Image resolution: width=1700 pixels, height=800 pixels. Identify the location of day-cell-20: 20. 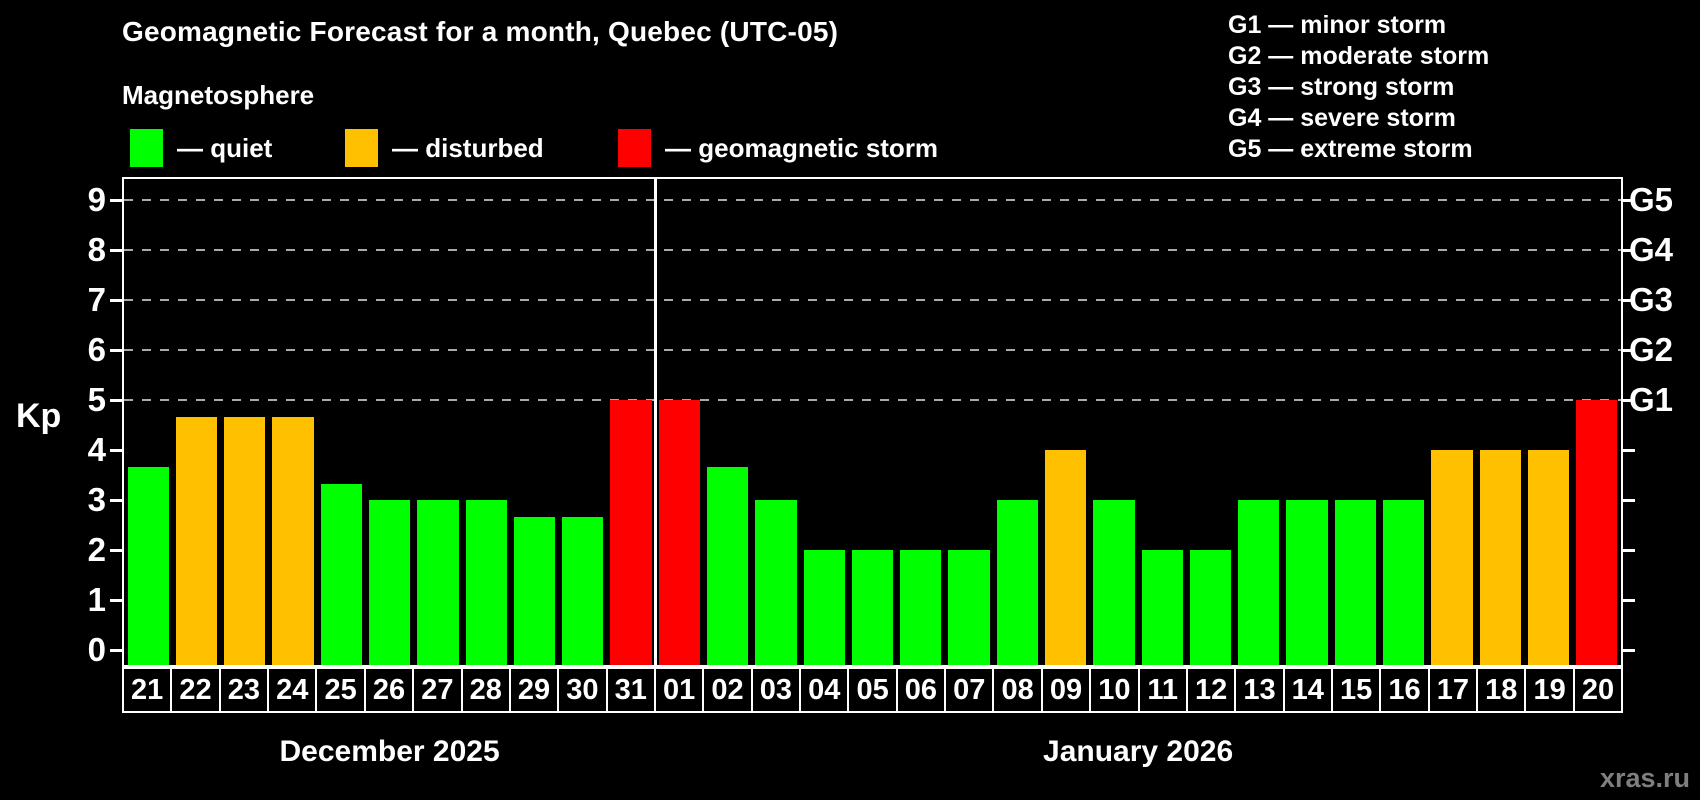
(1598, 690).